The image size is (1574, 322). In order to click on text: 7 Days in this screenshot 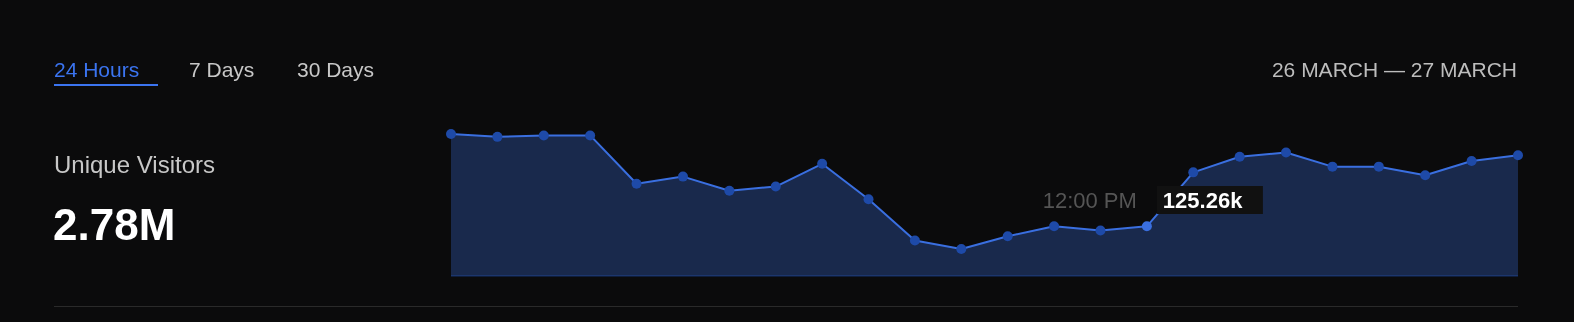, I will do `click(222, 69)`.